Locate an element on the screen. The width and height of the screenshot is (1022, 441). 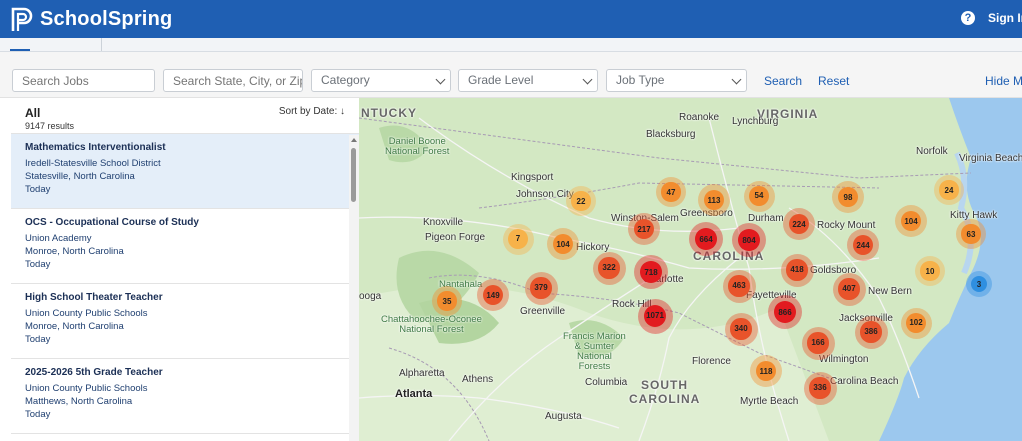
cluster-count: 463 is located at coordinates (739, 286).